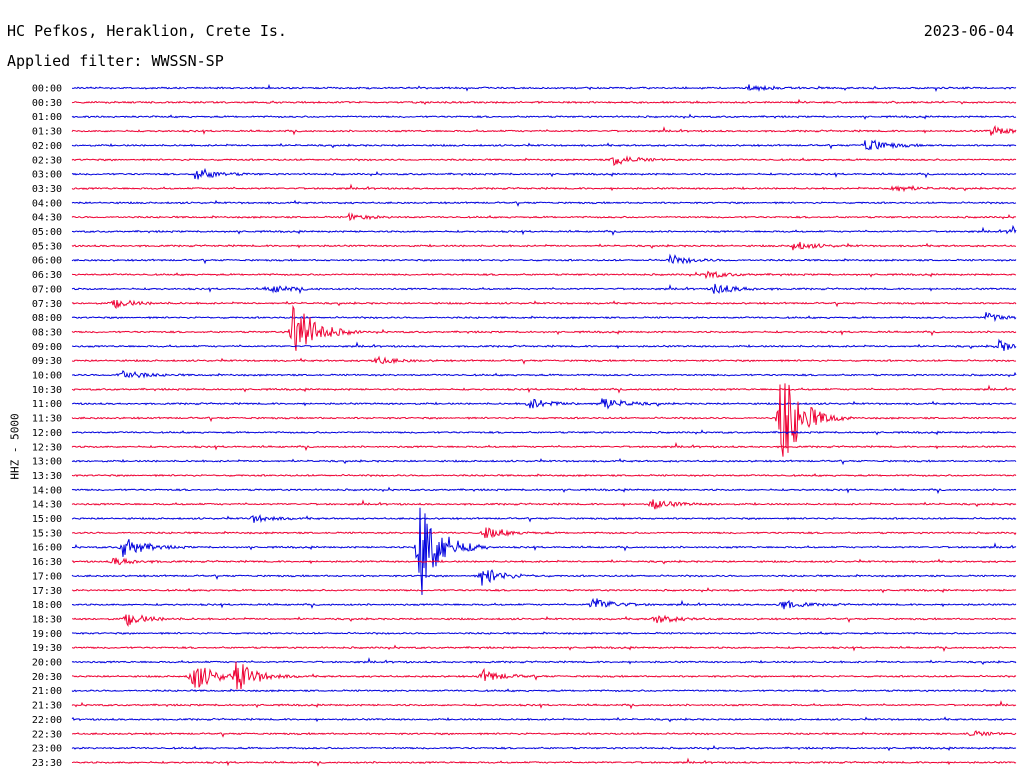 Image resolution: width=1024 pixels, height=780 pixels. I want to click on time-tick-label: 05:00, so click(47, 232).